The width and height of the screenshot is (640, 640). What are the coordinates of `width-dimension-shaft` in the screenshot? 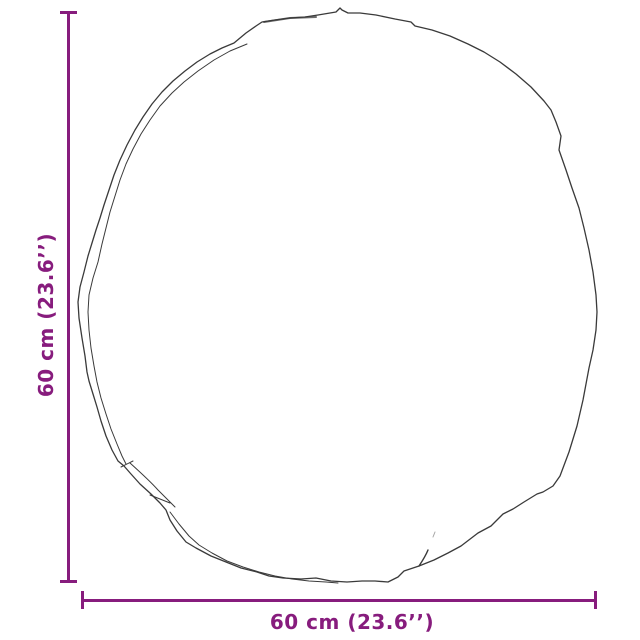 It's located at (338, 600).